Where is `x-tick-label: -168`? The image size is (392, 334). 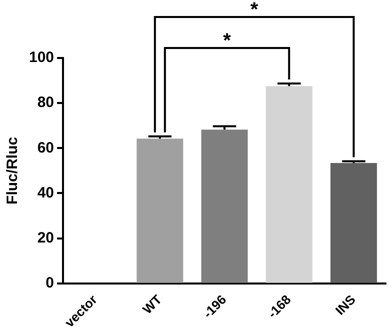
x-tick-label: -168 is located at coordinates (279, 306).